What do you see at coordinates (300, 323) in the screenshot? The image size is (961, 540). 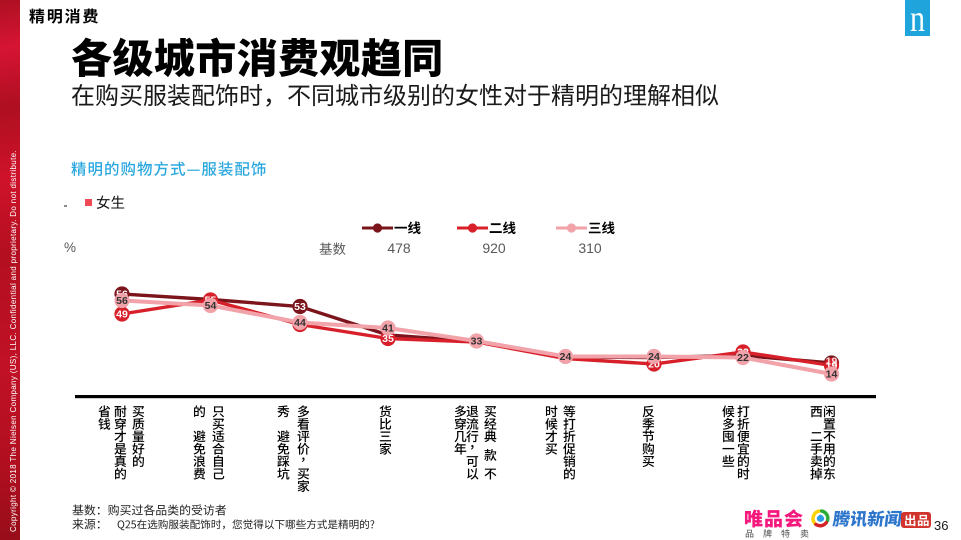 I see `svg-text: 44` at bounding box center [300, 323].